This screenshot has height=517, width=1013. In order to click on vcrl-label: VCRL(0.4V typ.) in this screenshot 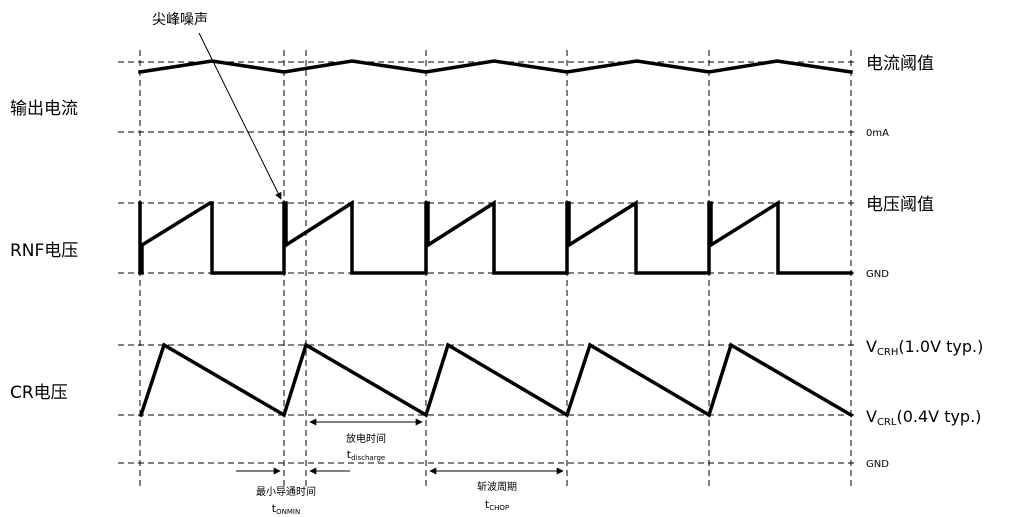, I will do `click(923, 417)`.